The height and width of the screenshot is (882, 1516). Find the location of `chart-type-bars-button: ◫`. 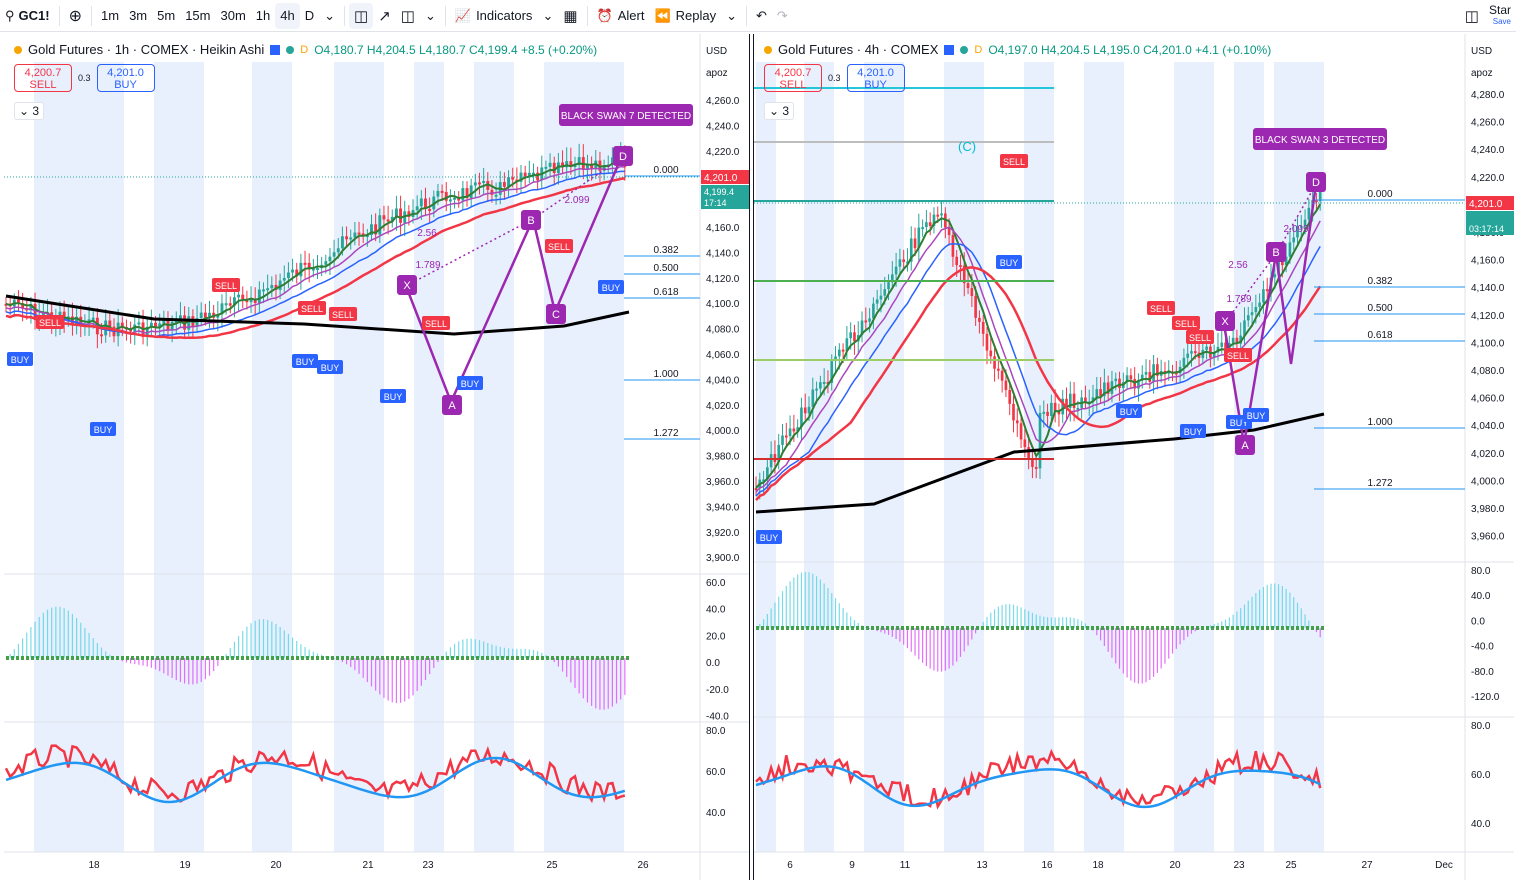

chart-type-bars-button: ◫ is located at coordinates (408, 16).